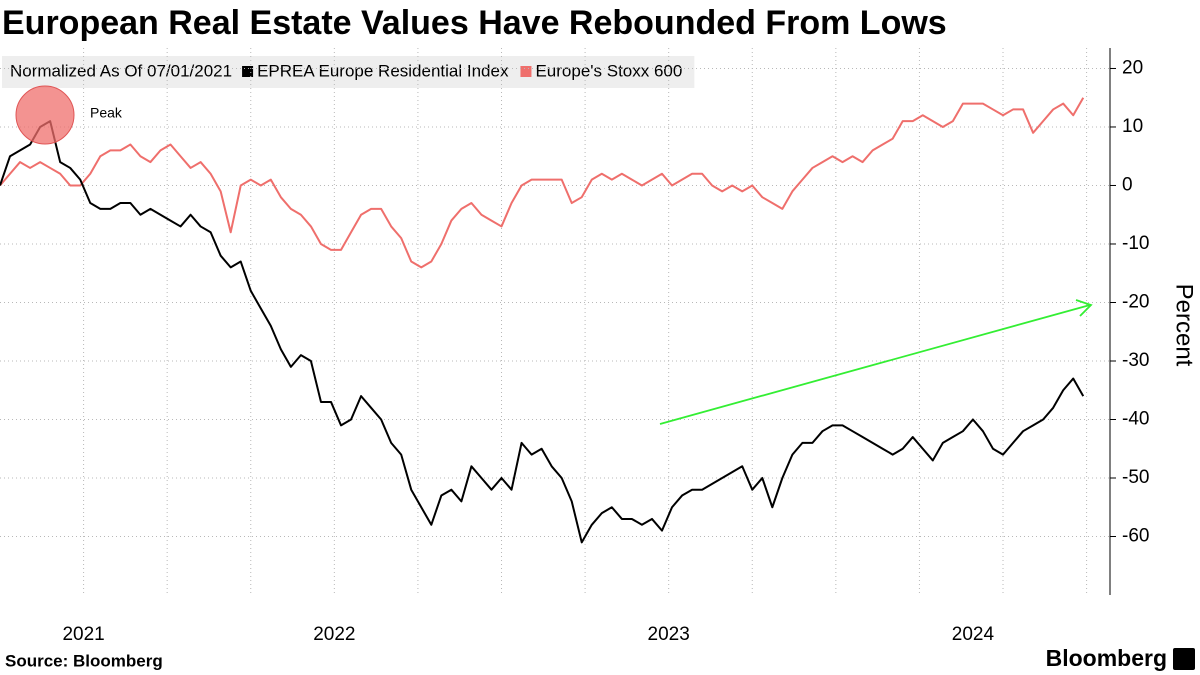  I want to click on legend-label: EPREA Europe Residential Index, so click(383, 70).